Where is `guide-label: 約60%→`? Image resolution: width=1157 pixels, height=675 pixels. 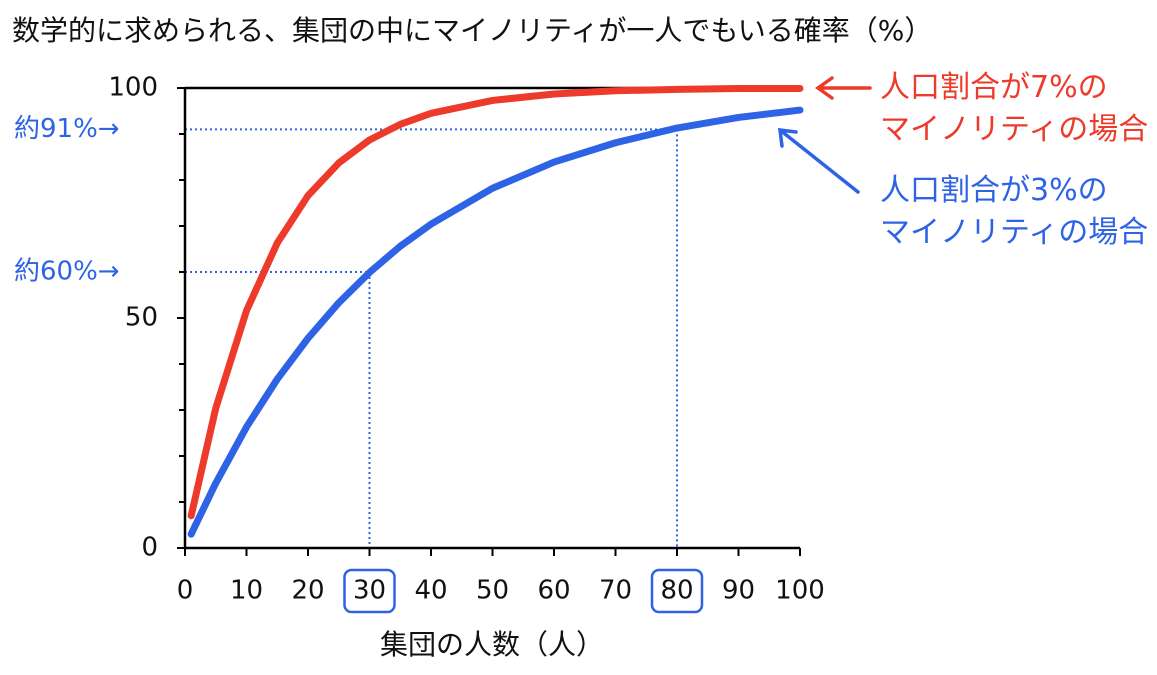
guide-label: 約60%→ is located at coordinates (67, 272).